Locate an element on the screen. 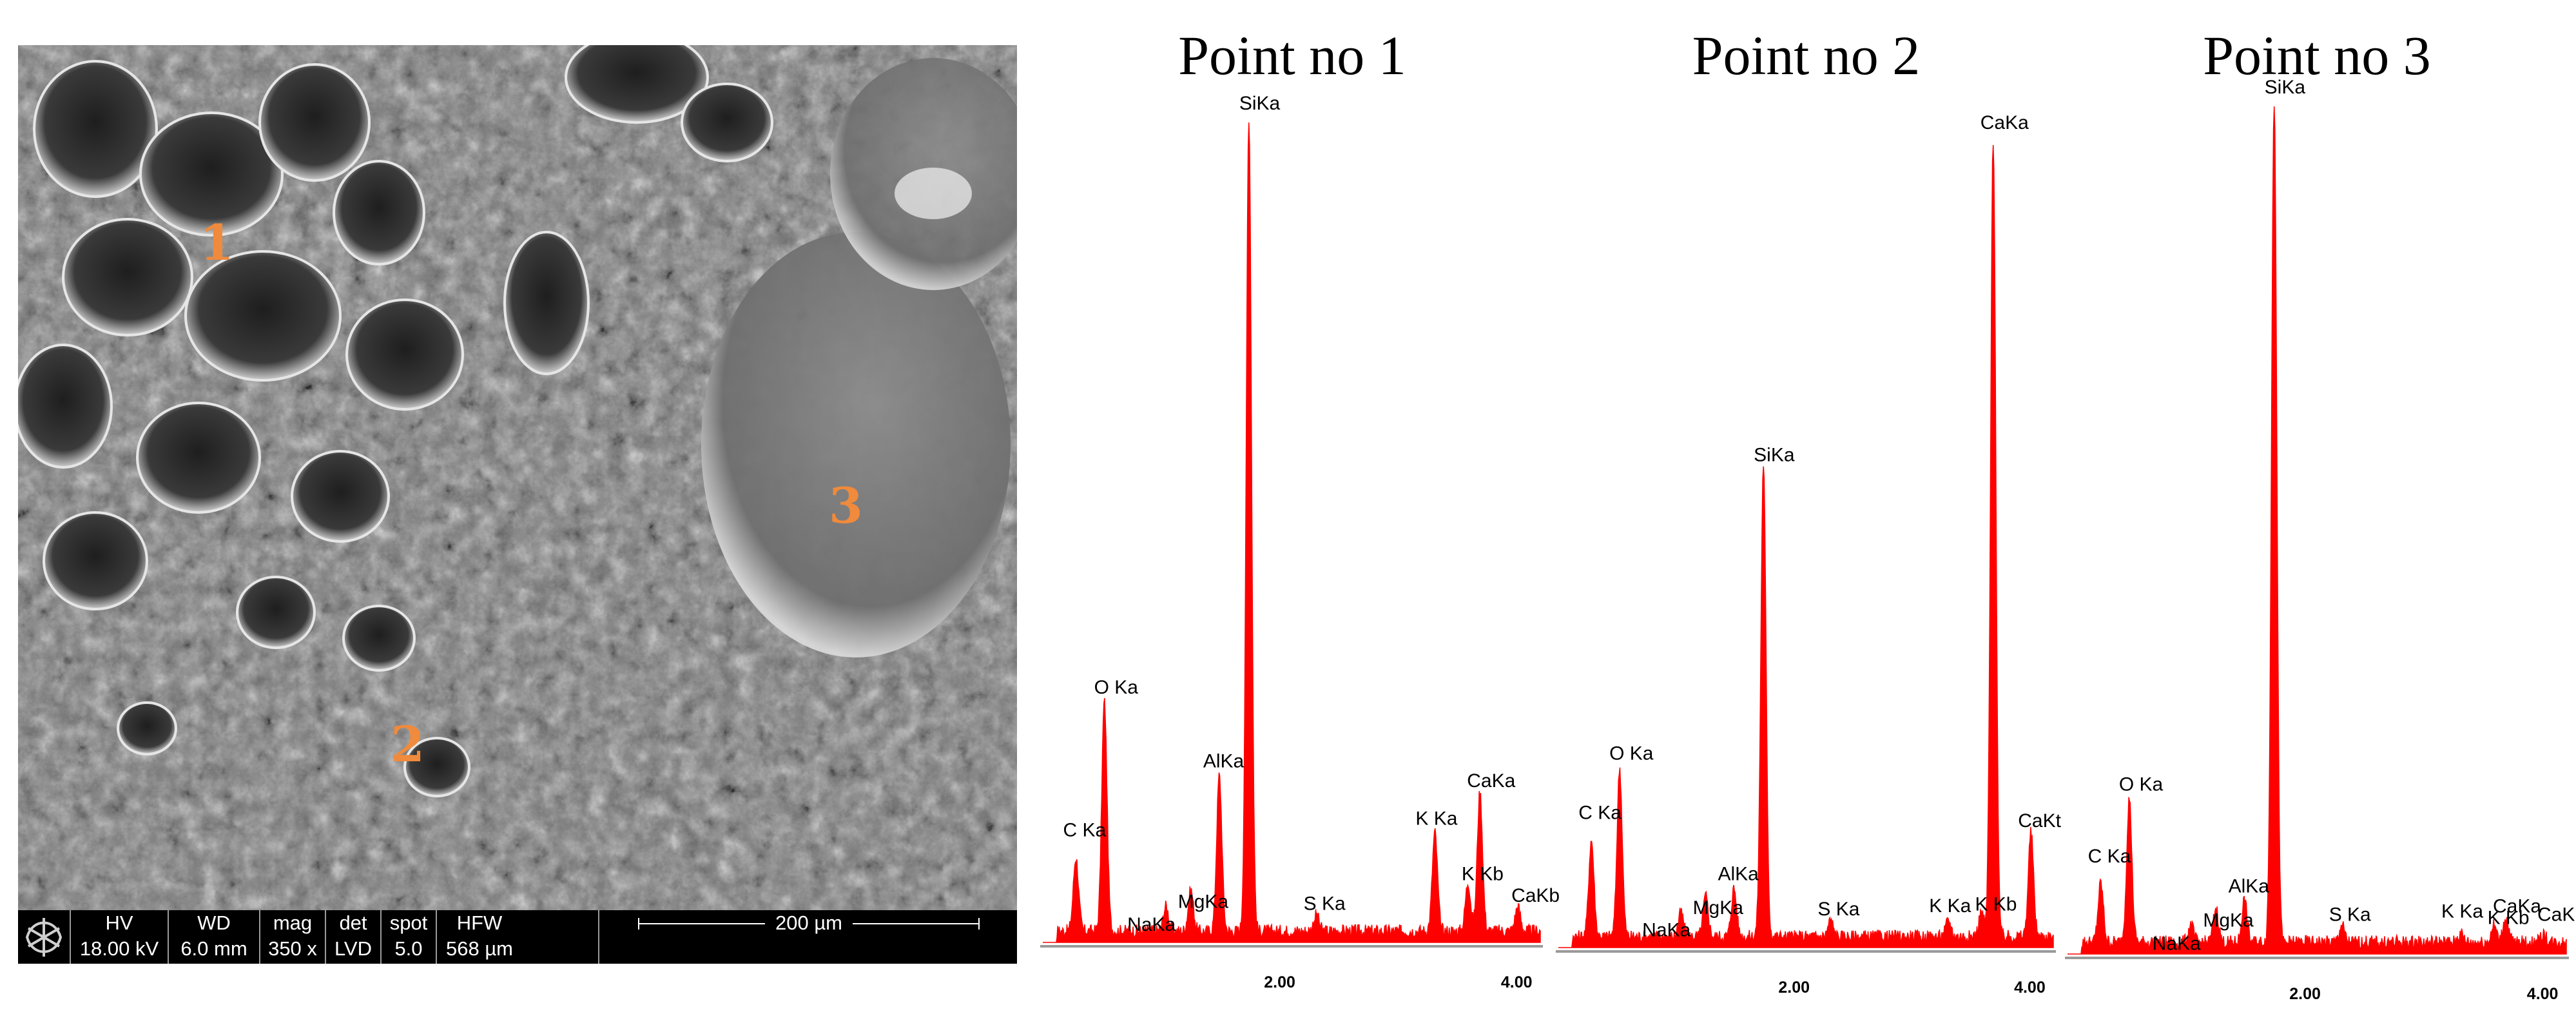 The image size is (2576, 1023). fei-logo-icon is located at coordinates (44, 937).